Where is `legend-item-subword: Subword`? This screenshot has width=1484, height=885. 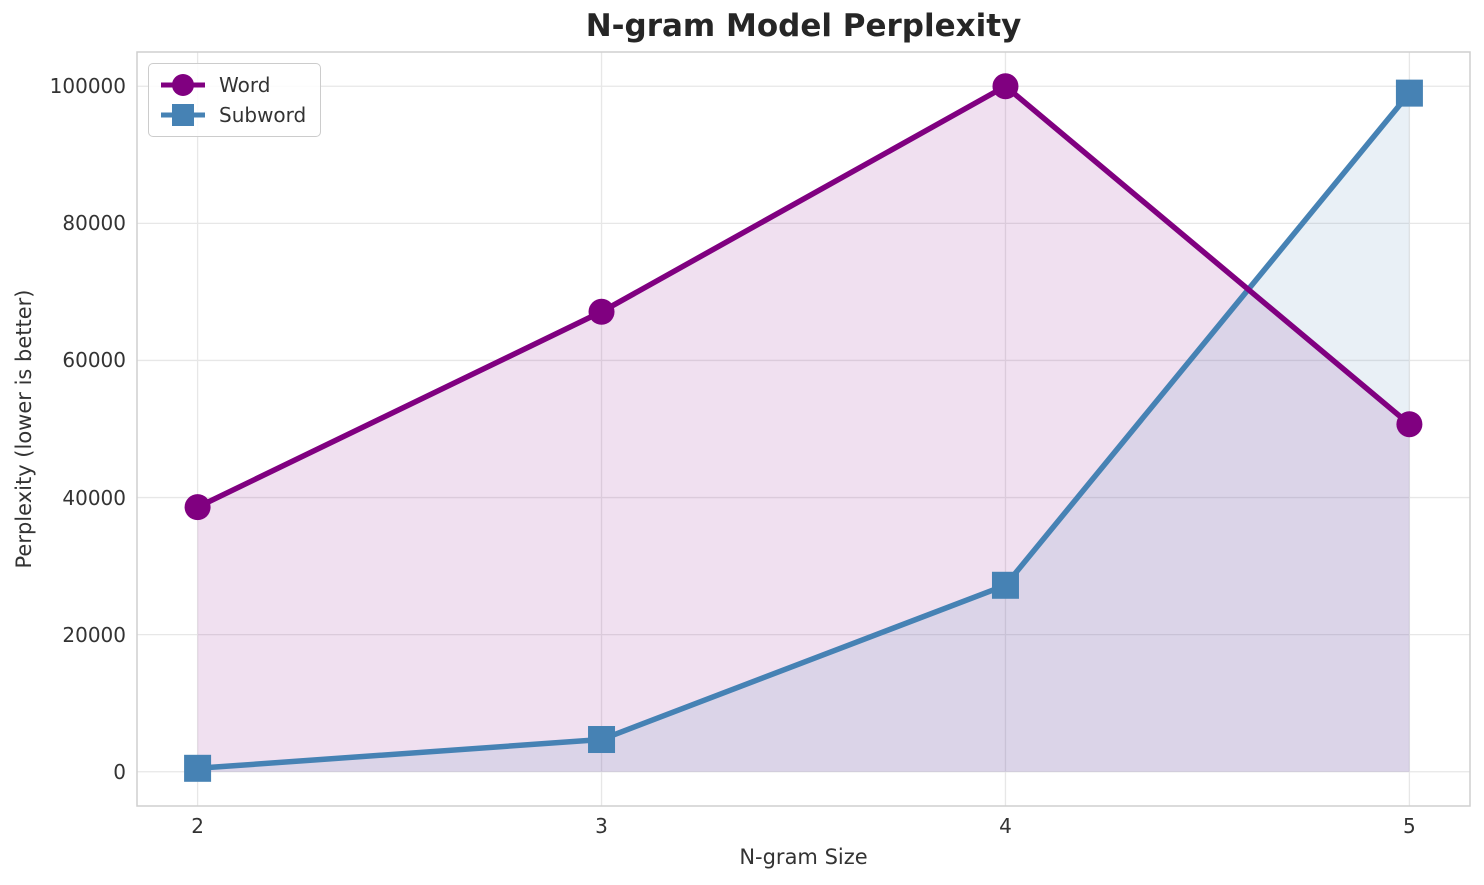 legend-item-subword: Subword is located at coordinates (232, 115).